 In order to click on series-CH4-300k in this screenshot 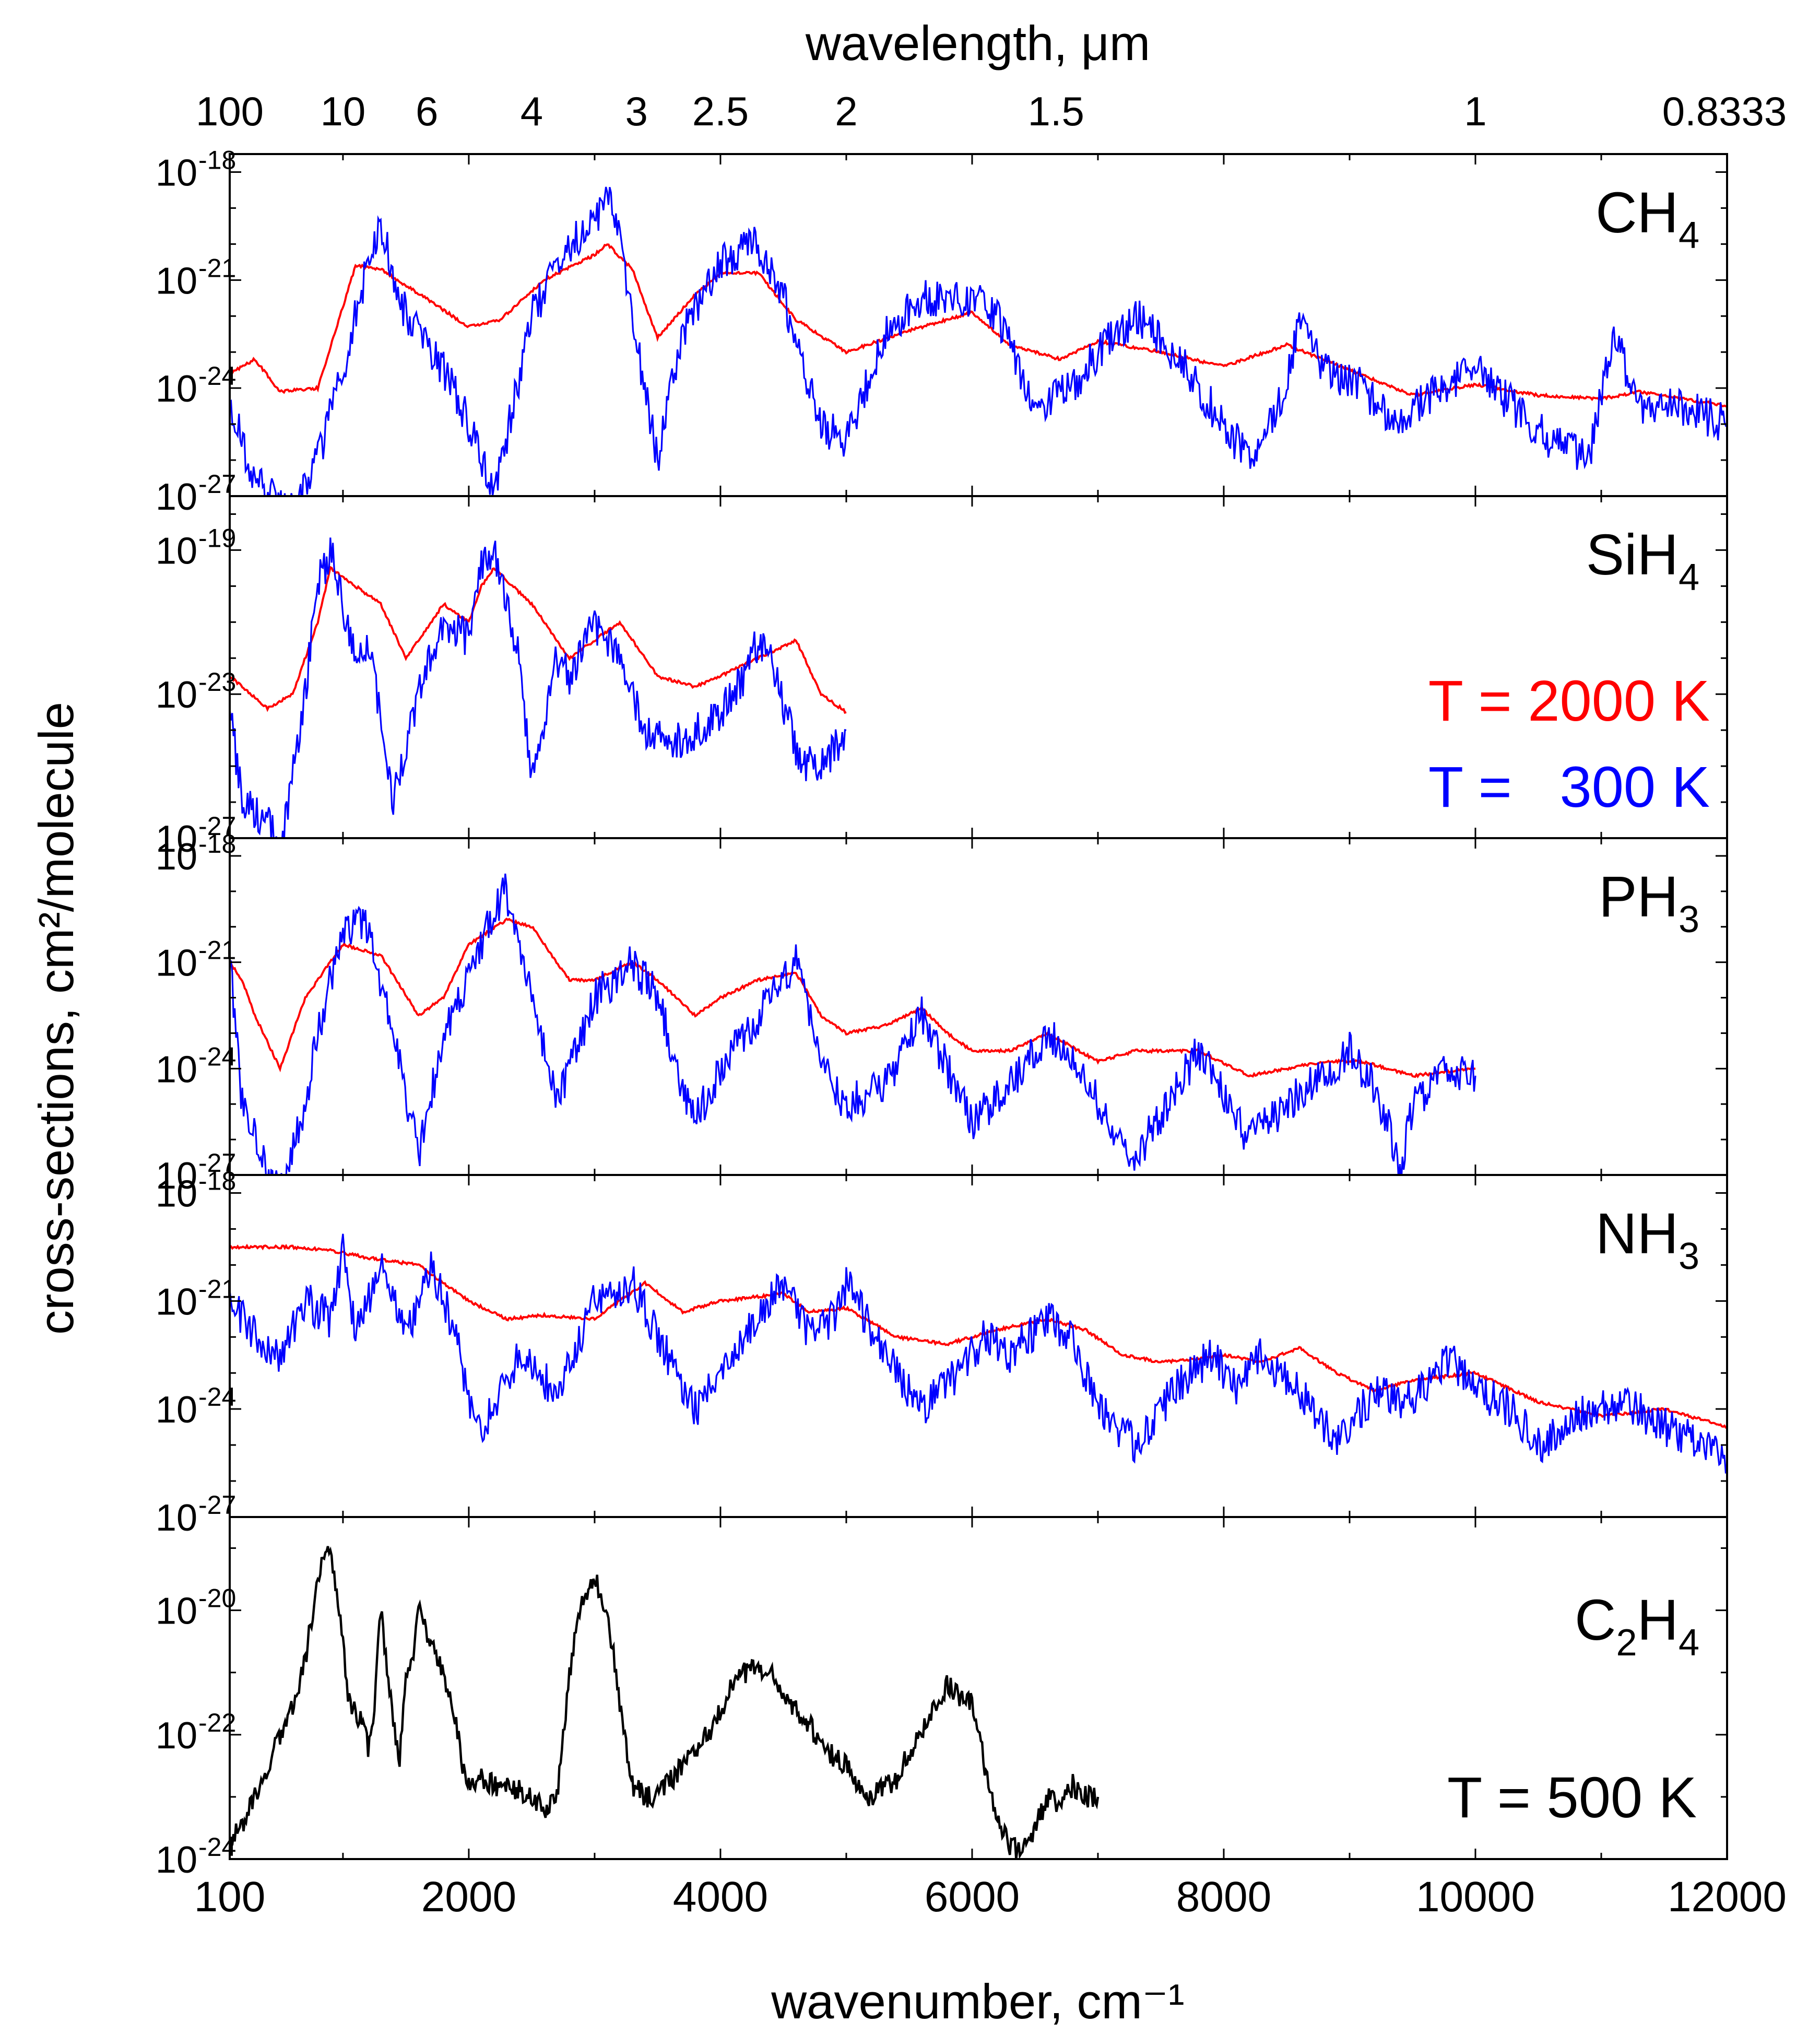, I will do `click(979, 341)`.